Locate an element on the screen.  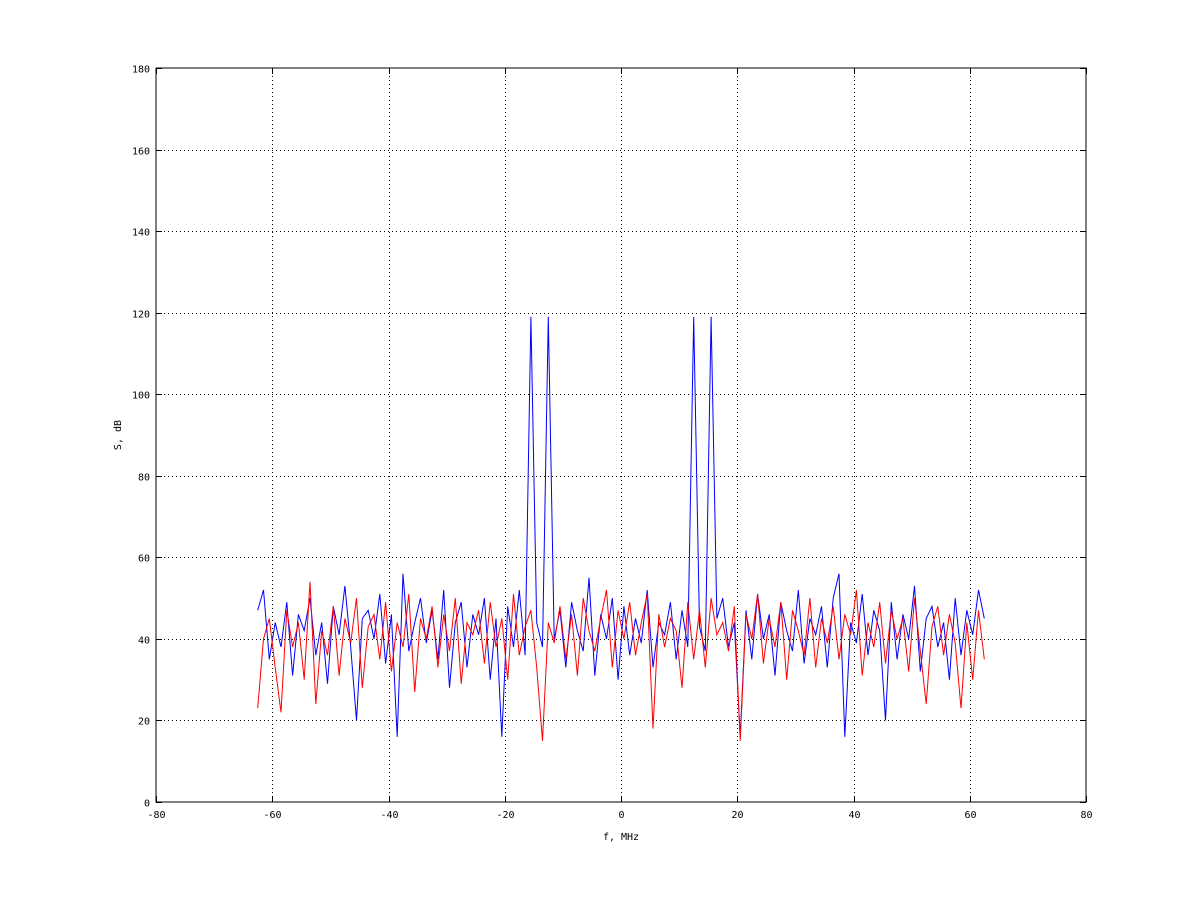
y-tick-label: 160 is located at coordinates (141, 152).